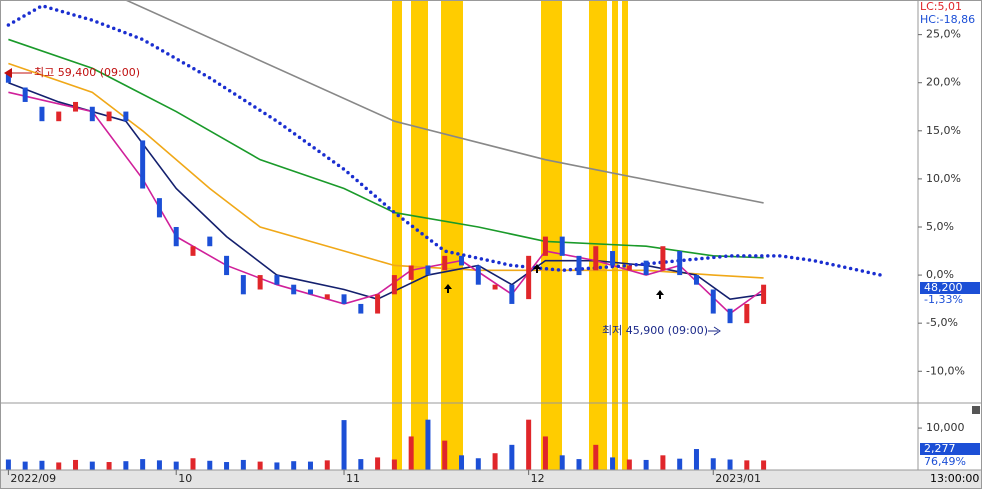 The width and height of the screenshot is (982, 489). Describe the element at coordinates (950, 235) in the screenshot. I see `axis-panel` at that location.